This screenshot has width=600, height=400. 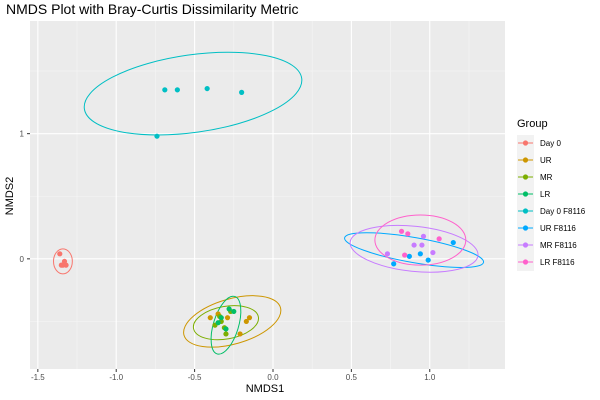 I want to click on legend-label: MR F8116, so click(x=558, y=245).